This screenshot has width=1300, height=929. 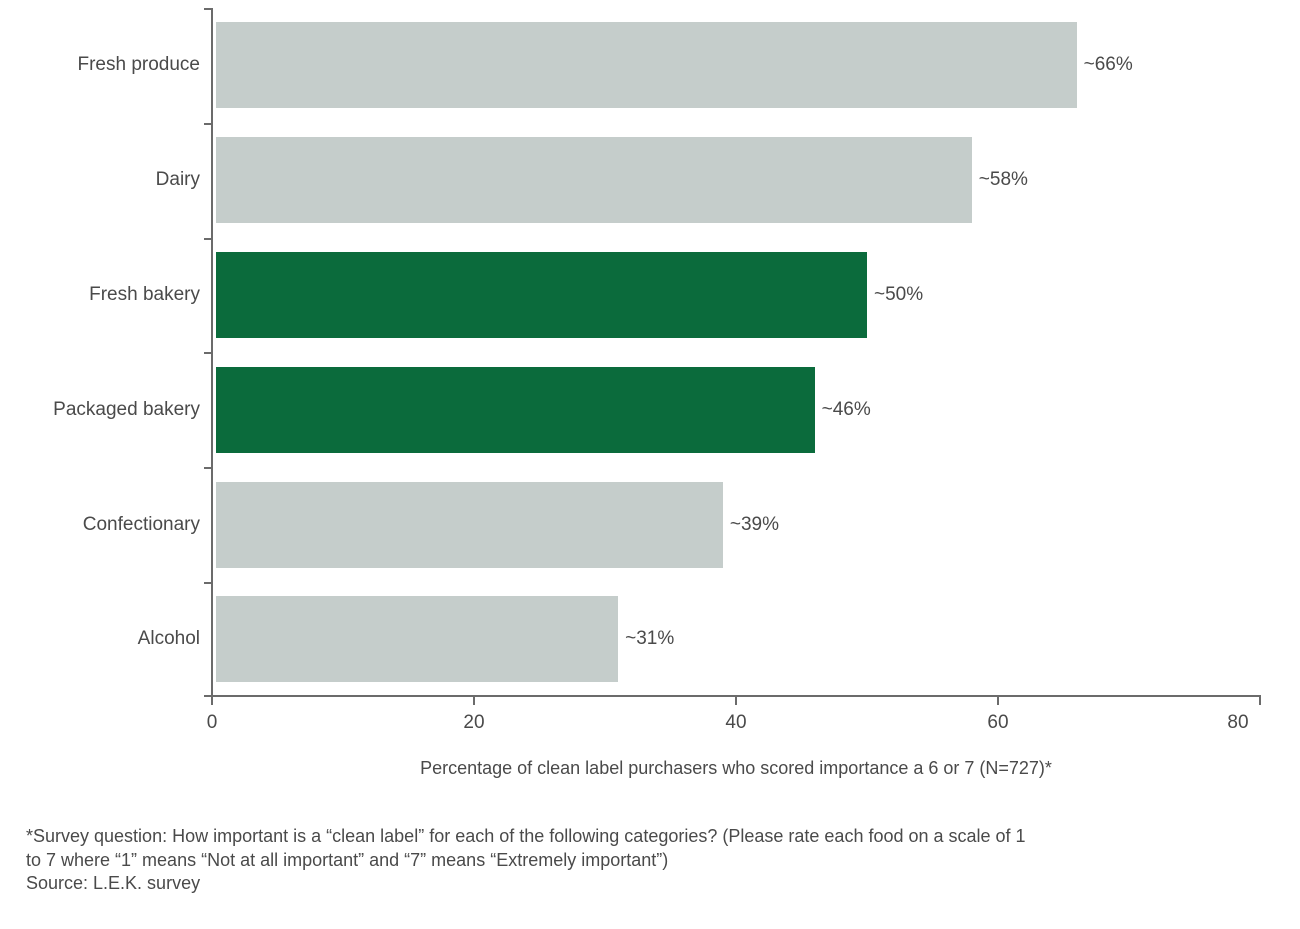 I want to click on bar-fresh-produce, so click(x=646, y=65).